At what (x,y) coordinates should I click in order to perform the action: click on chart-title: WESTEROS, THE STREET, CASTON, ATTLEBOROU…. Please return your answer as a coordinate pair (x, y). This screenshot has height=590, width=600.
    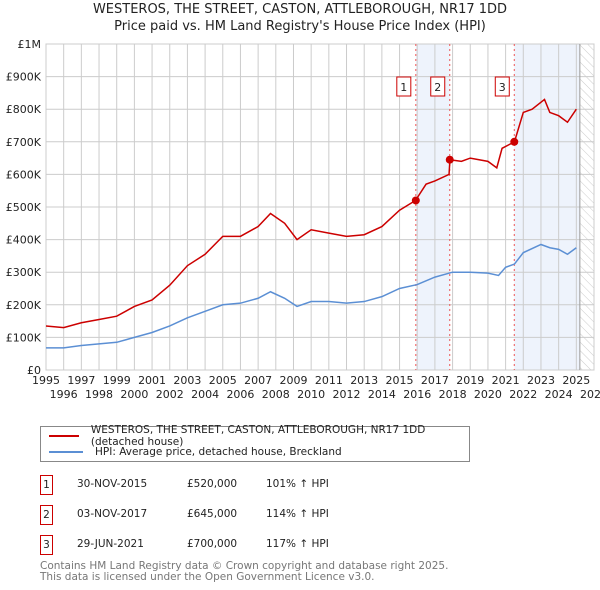
    Looking at the image, I should click on (300, 9).